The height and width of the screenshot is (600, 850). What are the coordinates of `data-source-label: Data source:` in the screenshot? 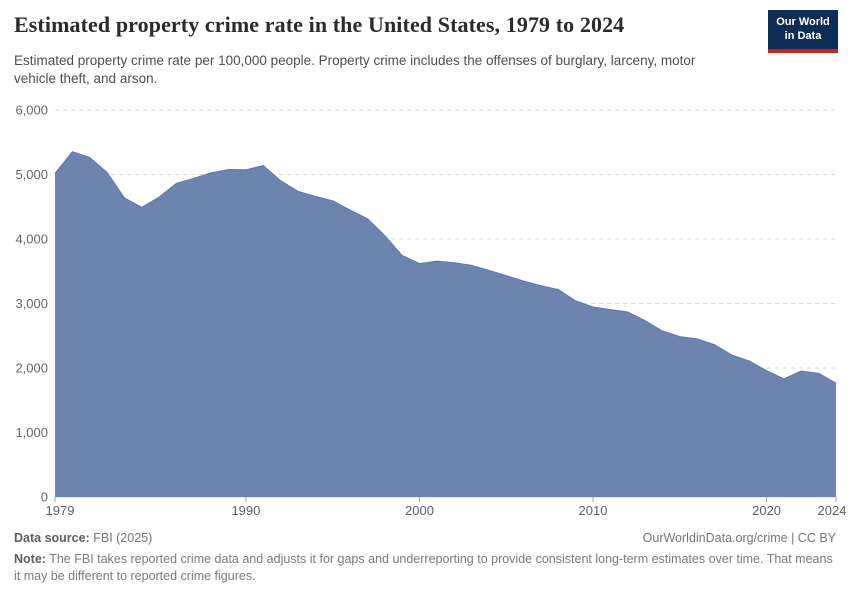 It's located at (52, 538).